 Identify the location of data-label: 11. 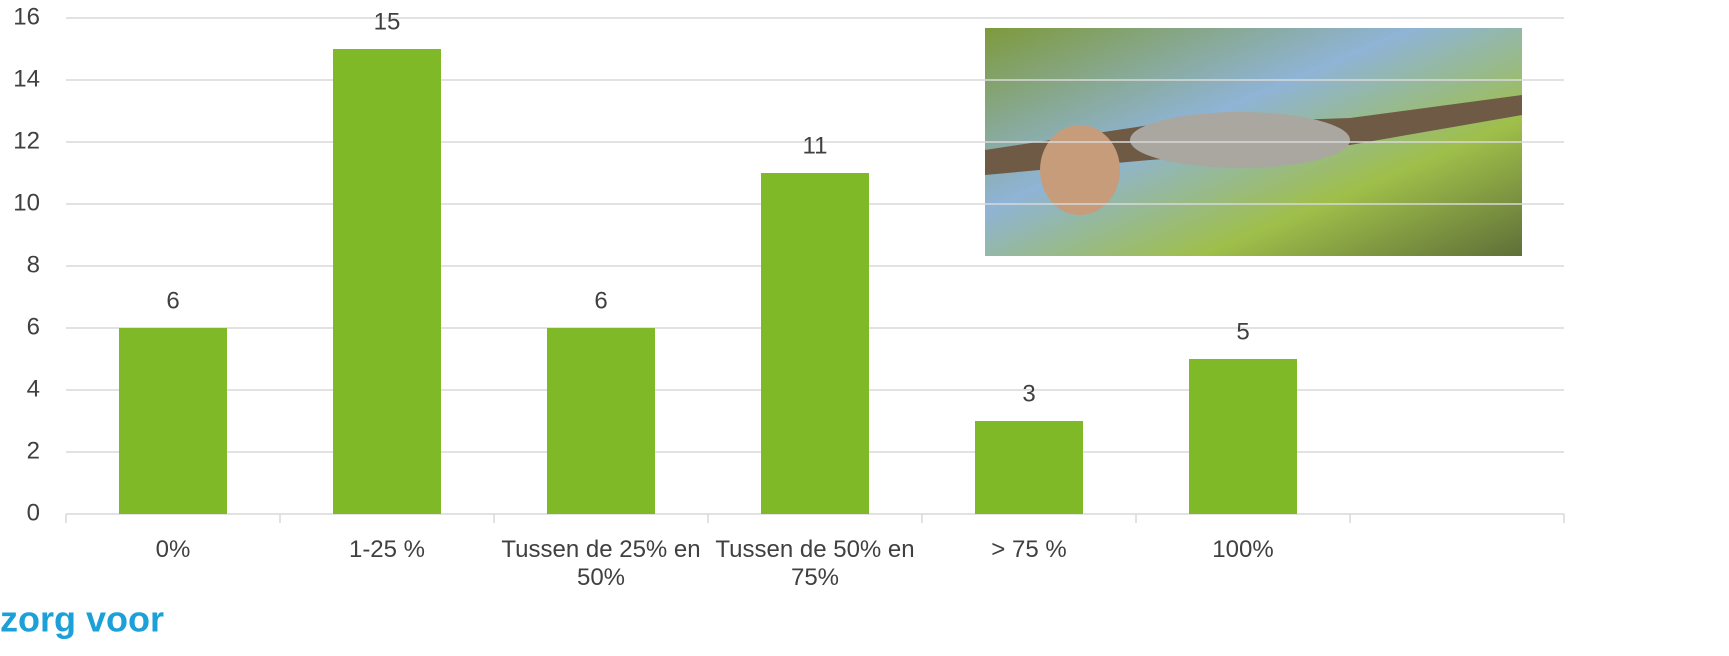
(815, 145).